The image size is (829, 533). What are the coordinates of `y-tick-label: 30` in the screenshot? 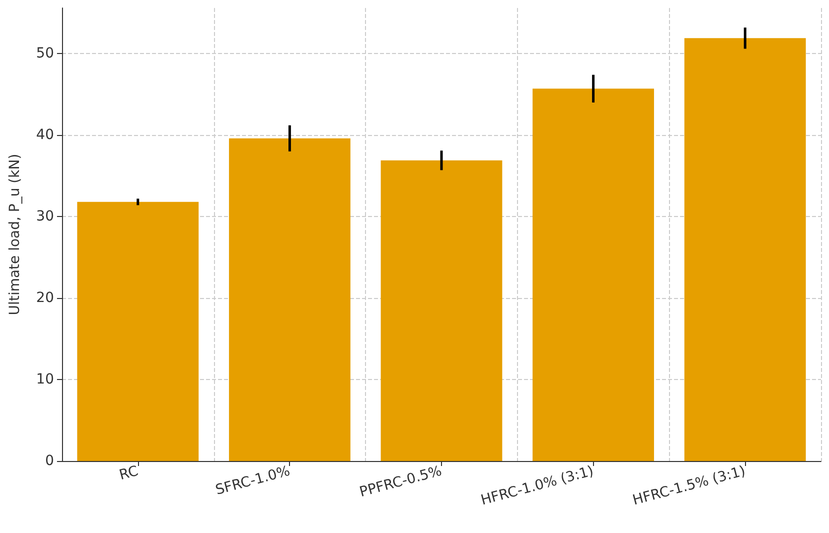 It's located at (45, 216).